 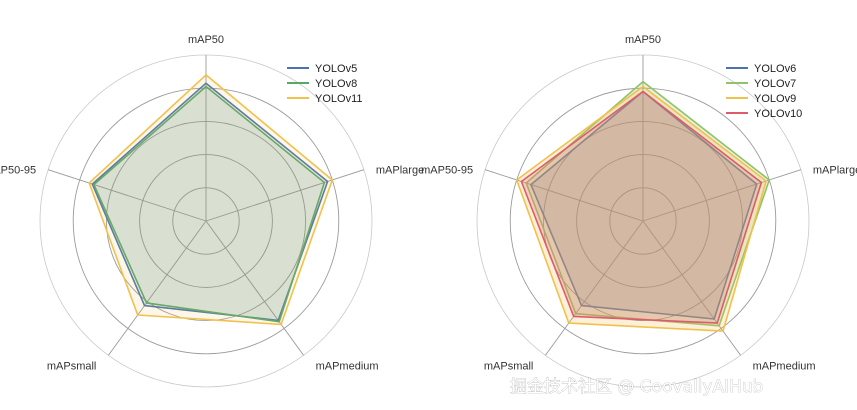 I want to click on legend-label-yolov6: YOLOv6, so click(x=775, y=69).